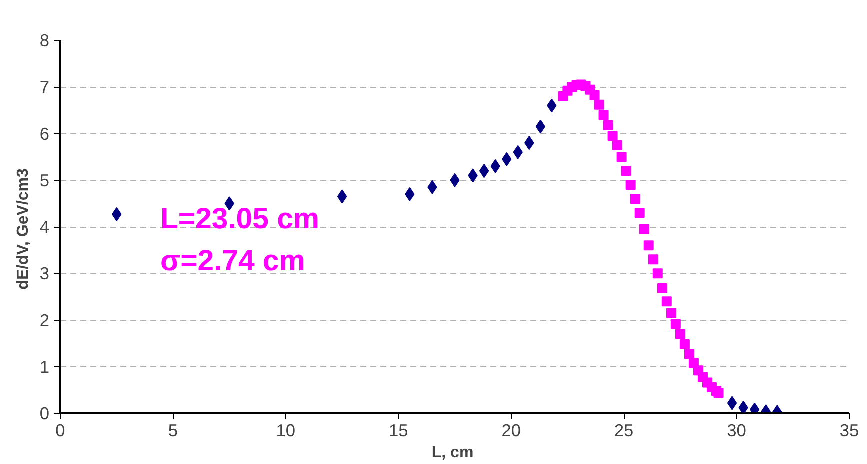 Image resolution: width=867 pixels, height=464 pixels. Describe the element at coordinates (45, 227) in the screenshot. I see `y-tick-label: 4` at that location.